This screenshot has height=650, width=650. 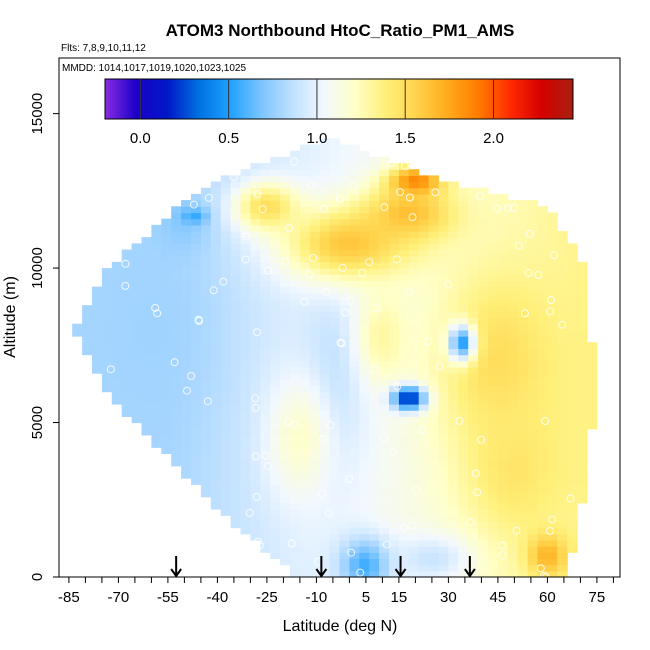 I want to click on y-tick-label: 15000, so click(x=37, y=114).